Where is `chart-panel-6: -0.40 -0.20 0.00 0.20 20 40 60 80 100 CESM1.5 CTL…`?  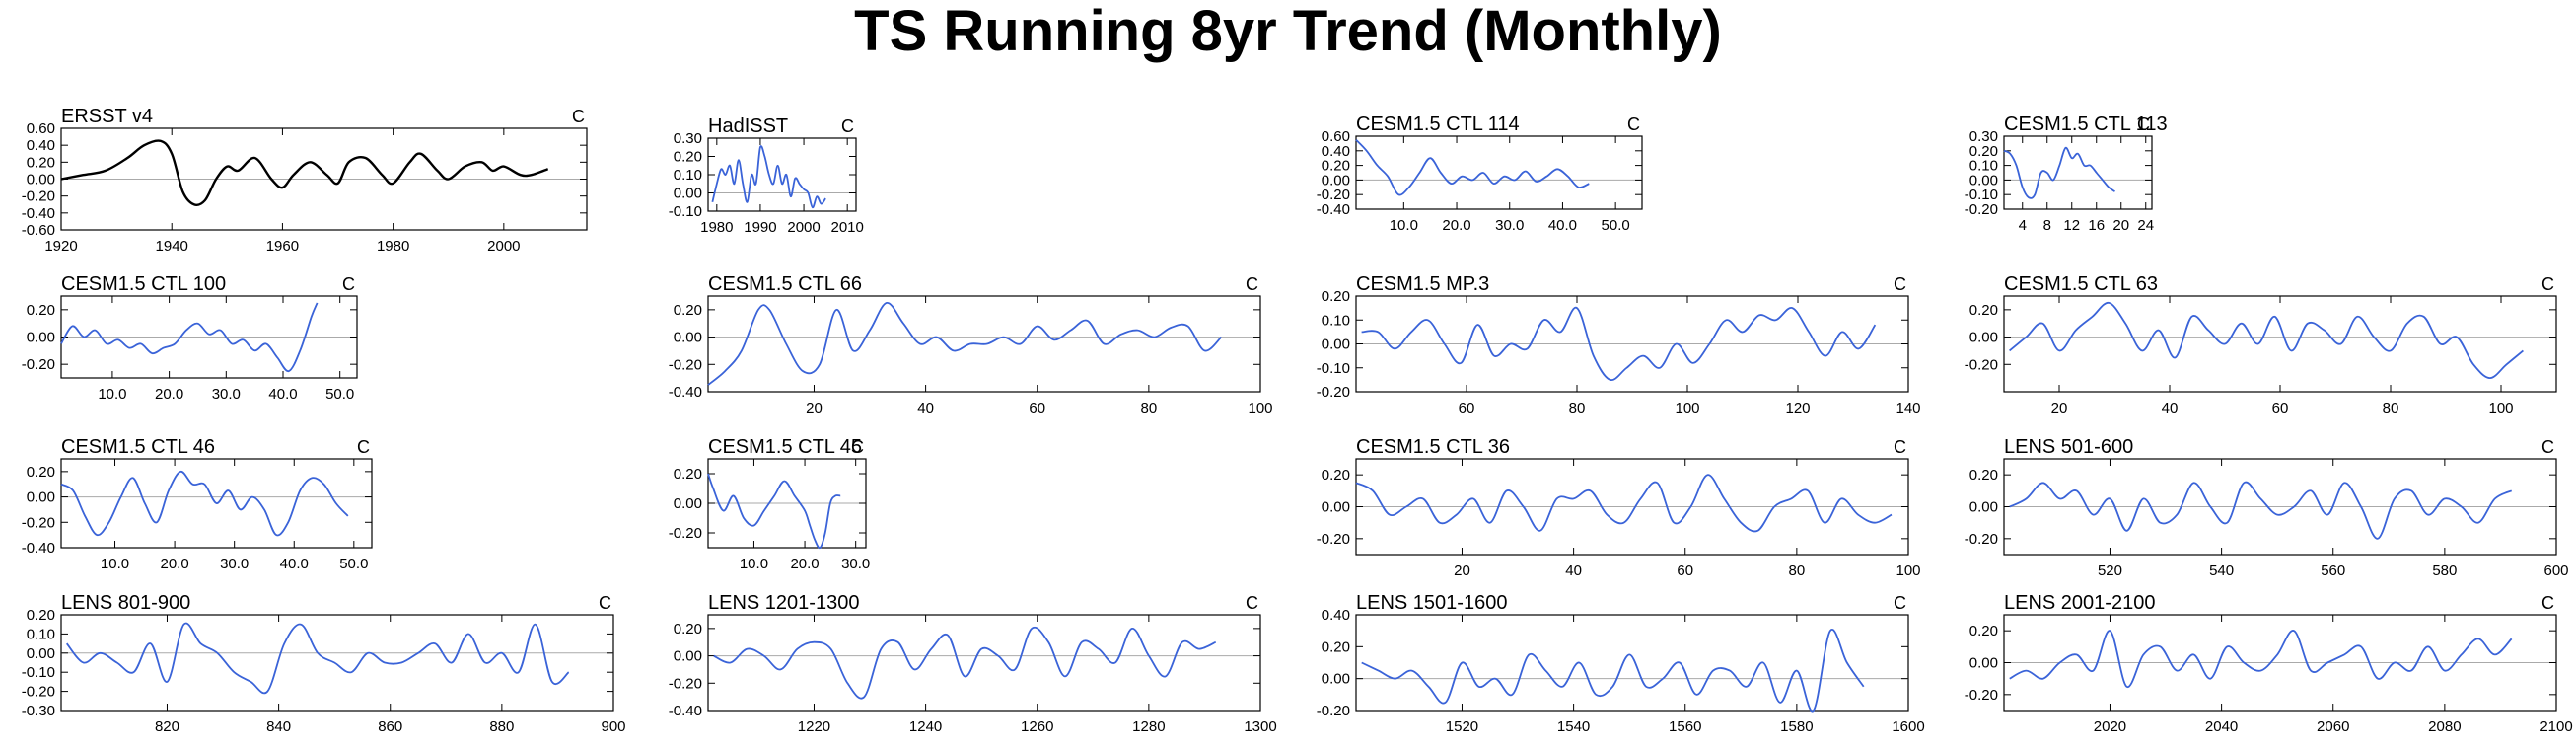
chart-panel-6: -0.40 -0.20 0.00 0.20 20 40 60 80 100 CESM1.5 CTL… is located at coordinates (971, 344).